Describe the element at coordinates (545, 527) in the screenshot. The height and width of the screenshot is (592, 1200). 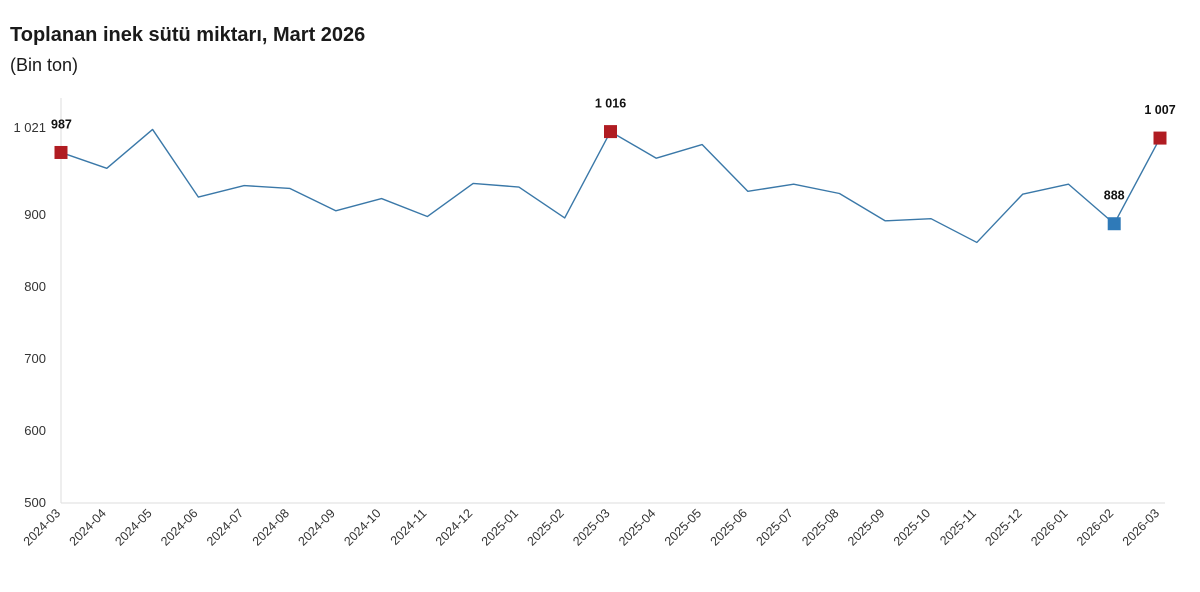
I see `x-tick-label: 2025-02` at that location.